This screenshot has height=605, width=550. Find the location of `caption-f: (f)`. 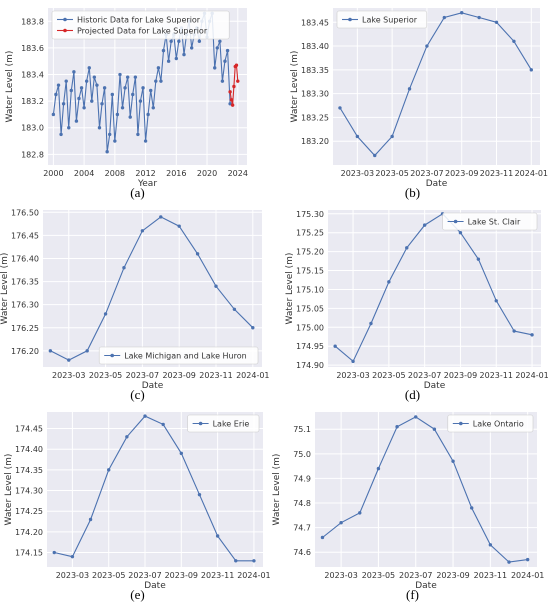

caption-f: (f) is located at coordinates (412, 594).